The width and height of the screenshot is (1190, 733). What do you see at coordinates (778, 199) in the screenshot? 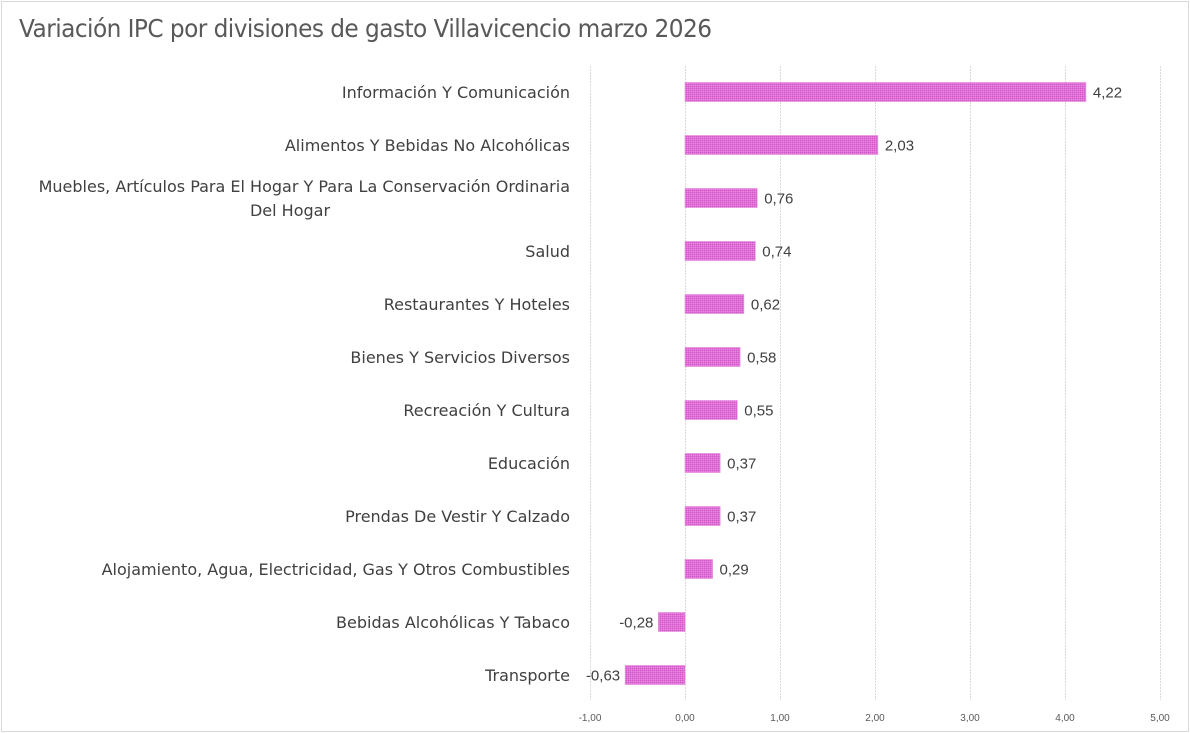
I see `data-label: 0,76` at bounding box center [778, 199].